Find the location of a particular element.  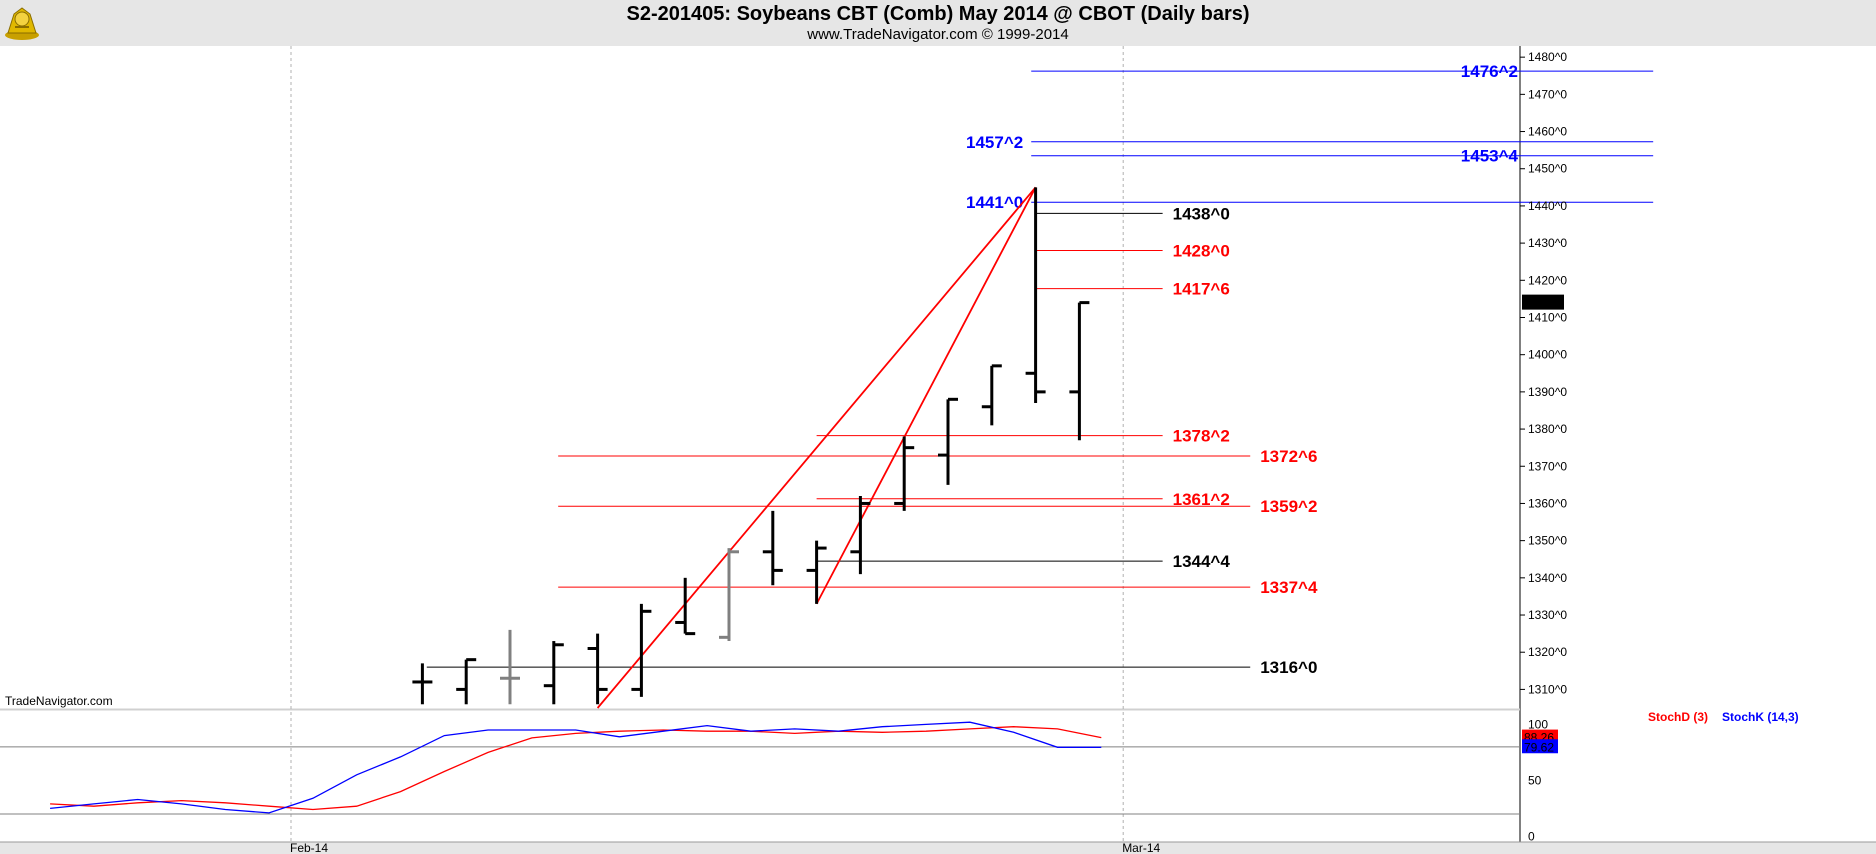

stoch-tick-label: 100 is located at coordinates (1538, 724).